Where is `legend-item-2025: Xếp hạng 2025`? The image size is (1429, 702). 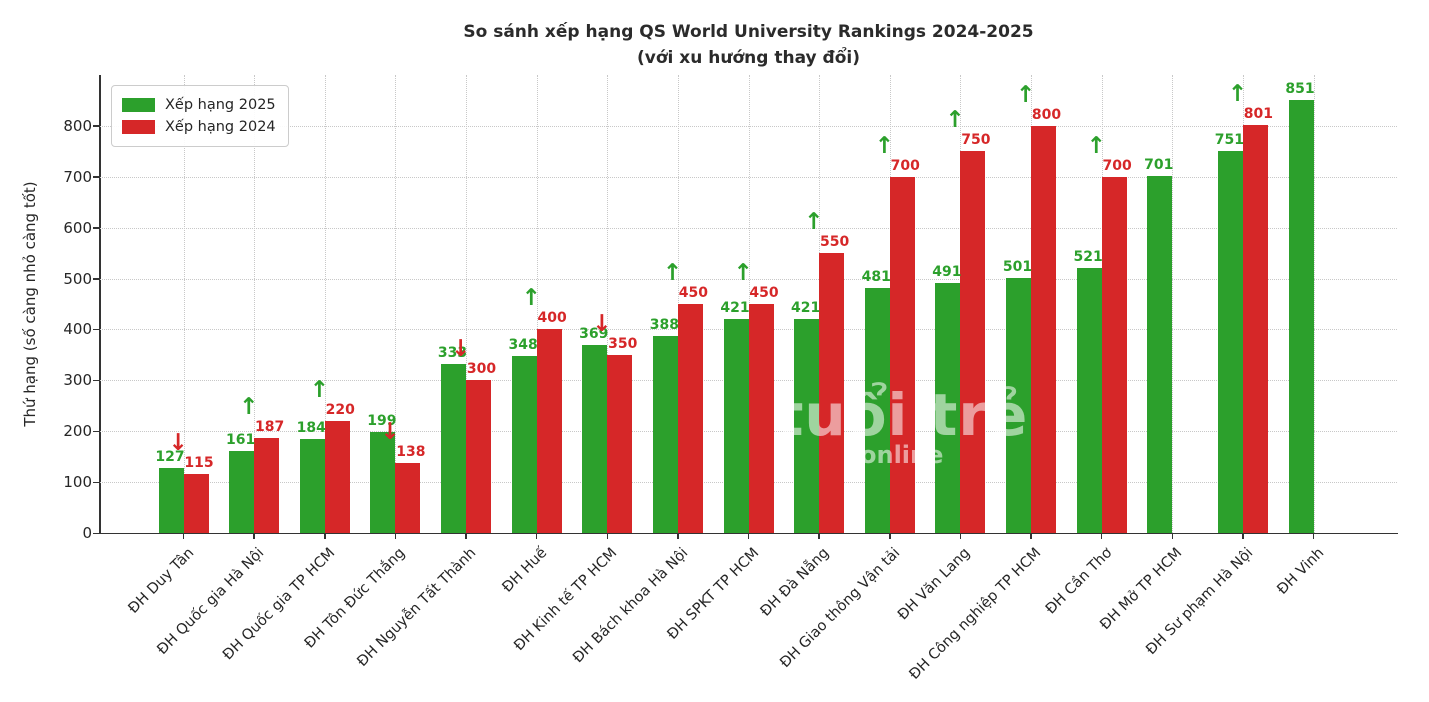
legend-item-2025: Xếp hạng 2025 is located at coordinates (199, 105).